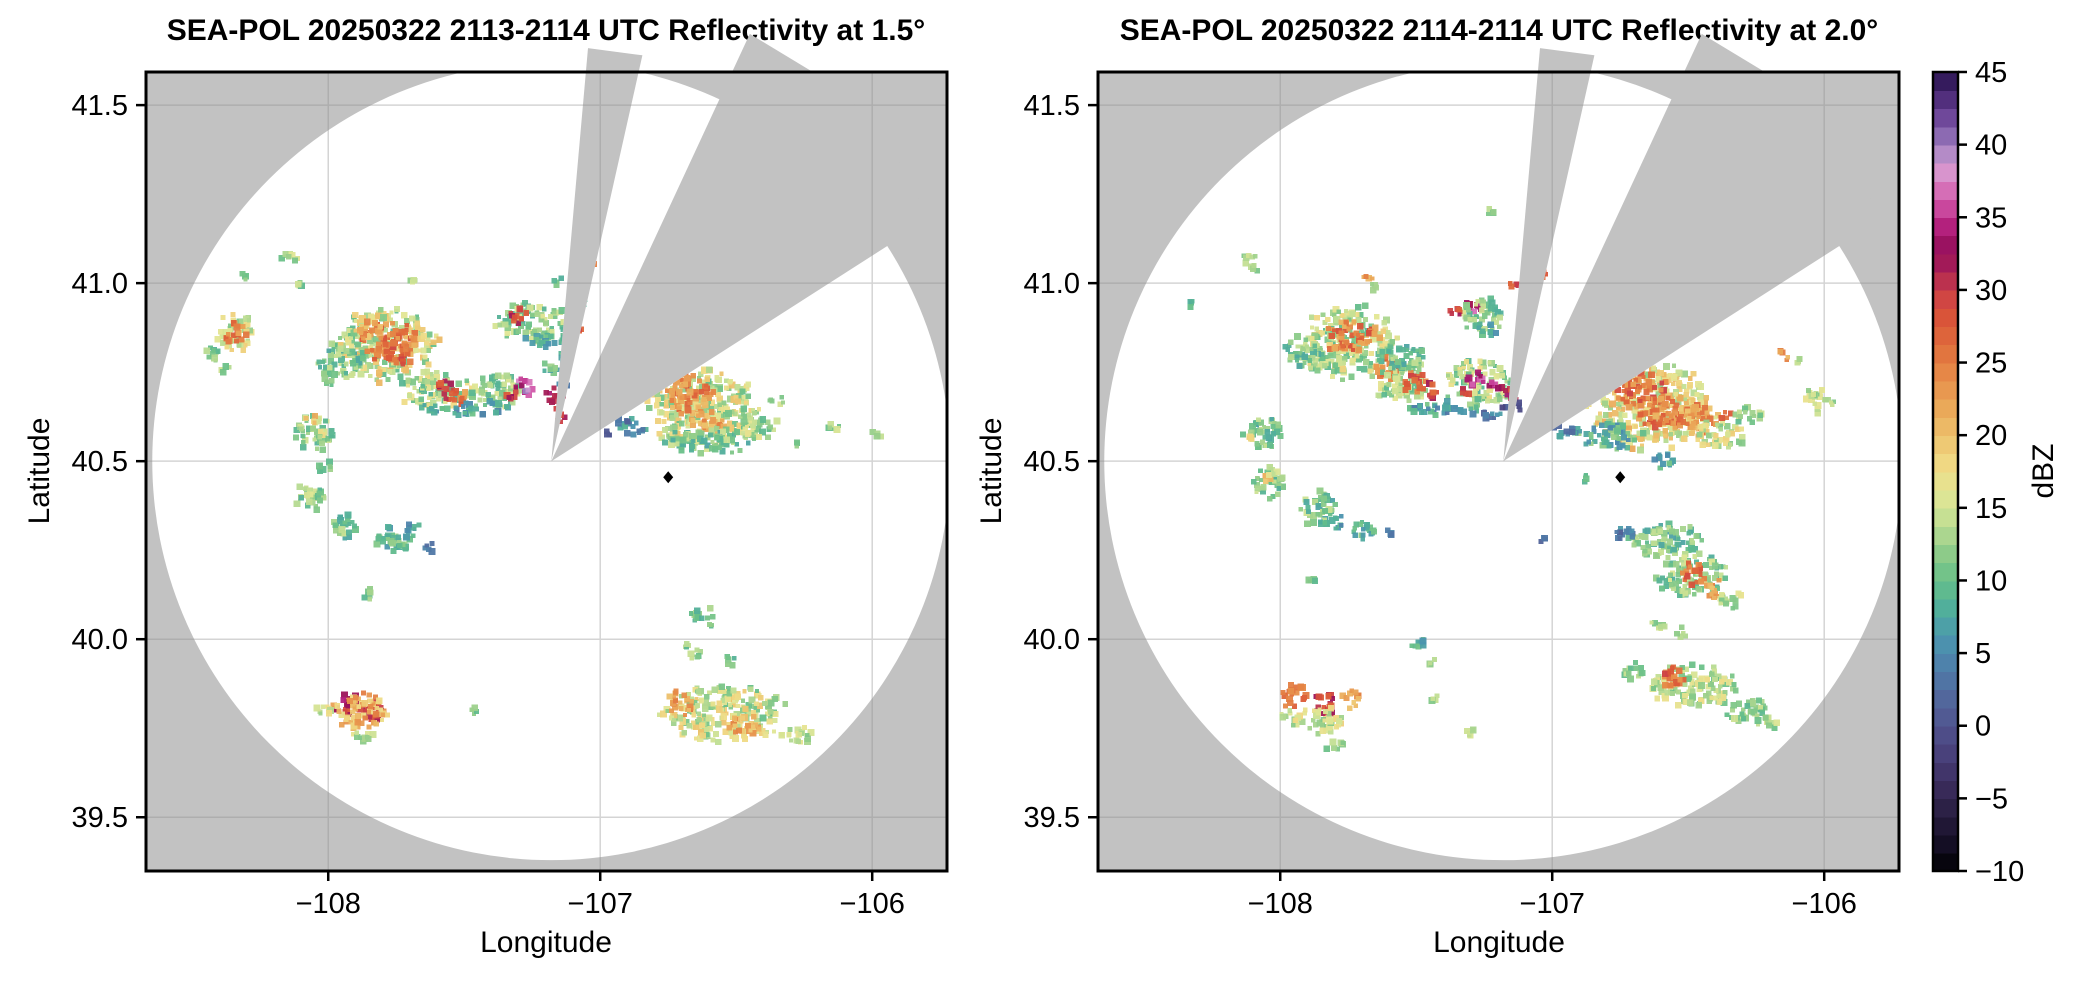 The width and height of the screenshot is (2096, 990). What do you see at coordinates (1991, 291) in the screenshot?
I see `colorbar-tick-label: 30` at bounding box center [1991, 291].